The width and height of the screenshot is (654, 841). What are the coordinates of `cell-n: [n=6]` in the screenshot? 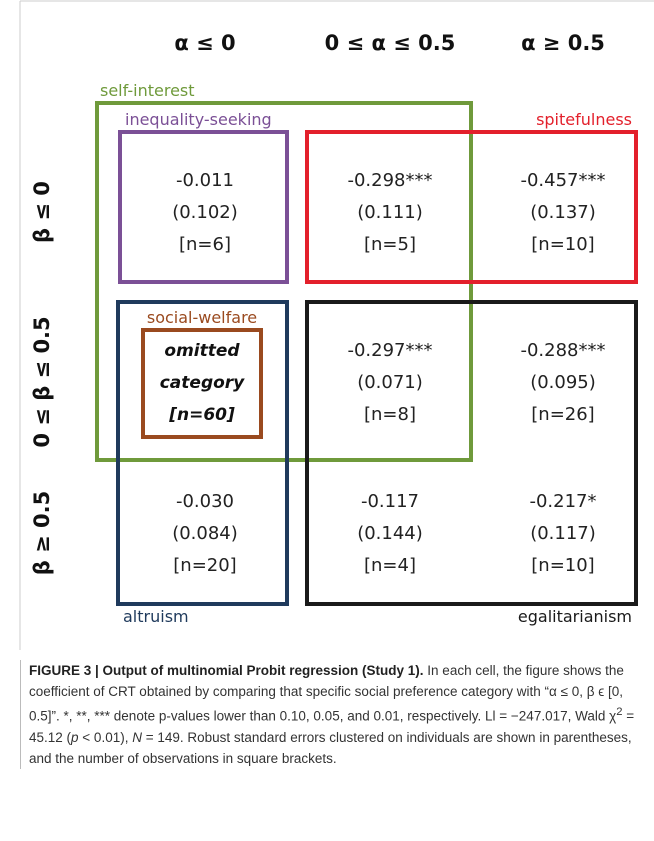 It's located at (205, 244).